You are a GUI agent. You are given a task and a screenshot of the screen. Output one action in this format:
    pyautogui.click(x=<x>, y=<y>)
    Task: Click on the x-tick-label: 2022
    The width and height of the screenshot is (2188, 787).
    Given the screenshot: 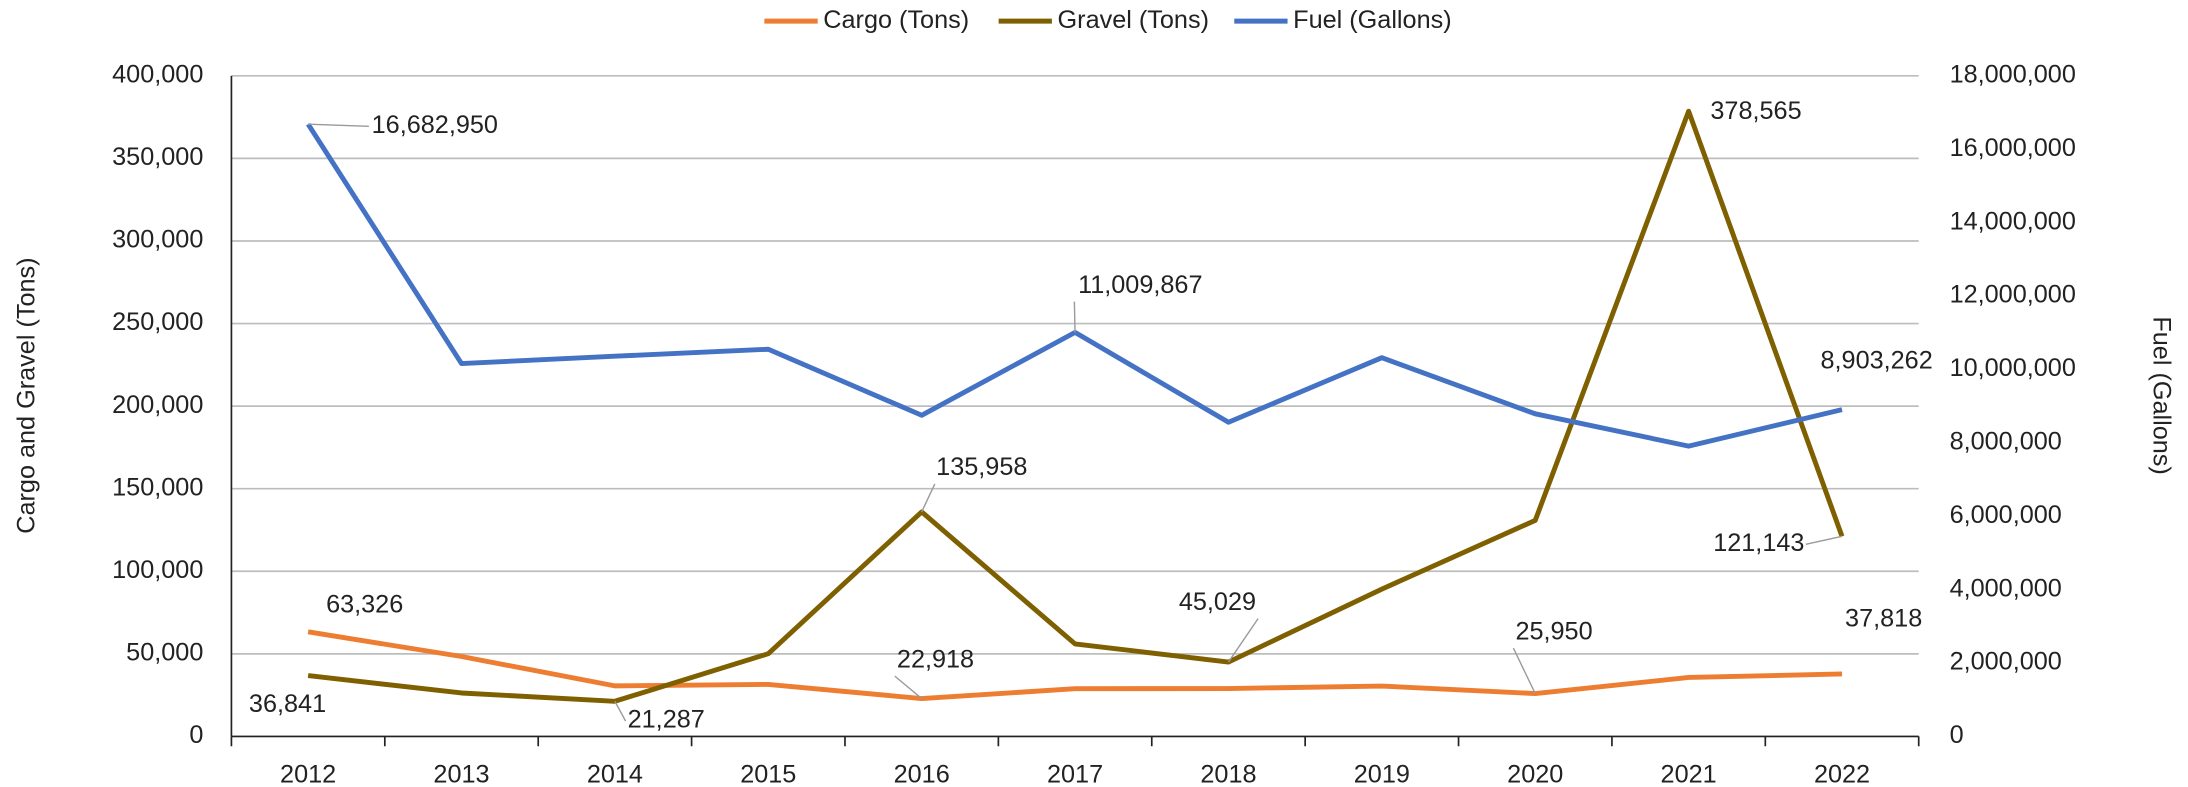 What is the action you would take?
    pyautogui.click(x=1842, y=773)
    